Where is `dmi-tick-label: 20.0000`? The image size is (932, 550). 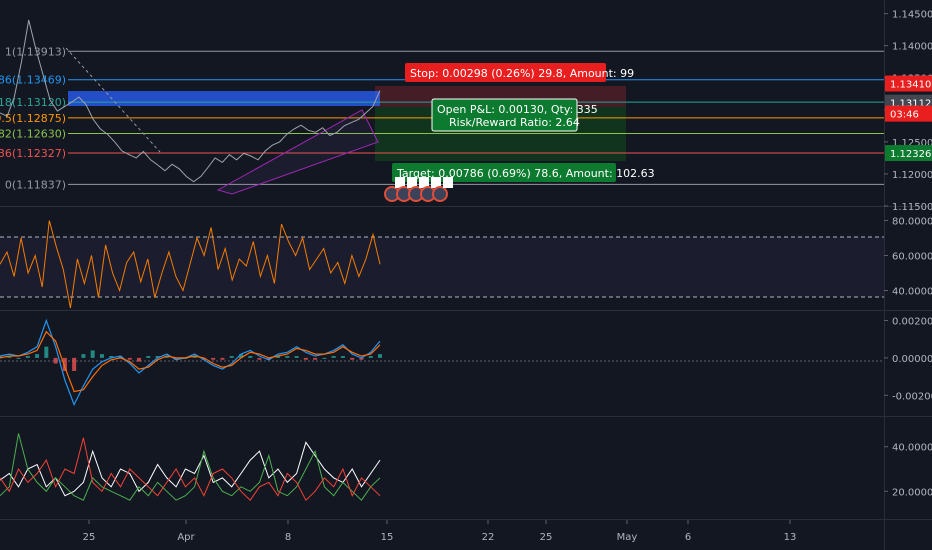
dmi-tick-label: 20.0000 is located at coordinates (912, 492).